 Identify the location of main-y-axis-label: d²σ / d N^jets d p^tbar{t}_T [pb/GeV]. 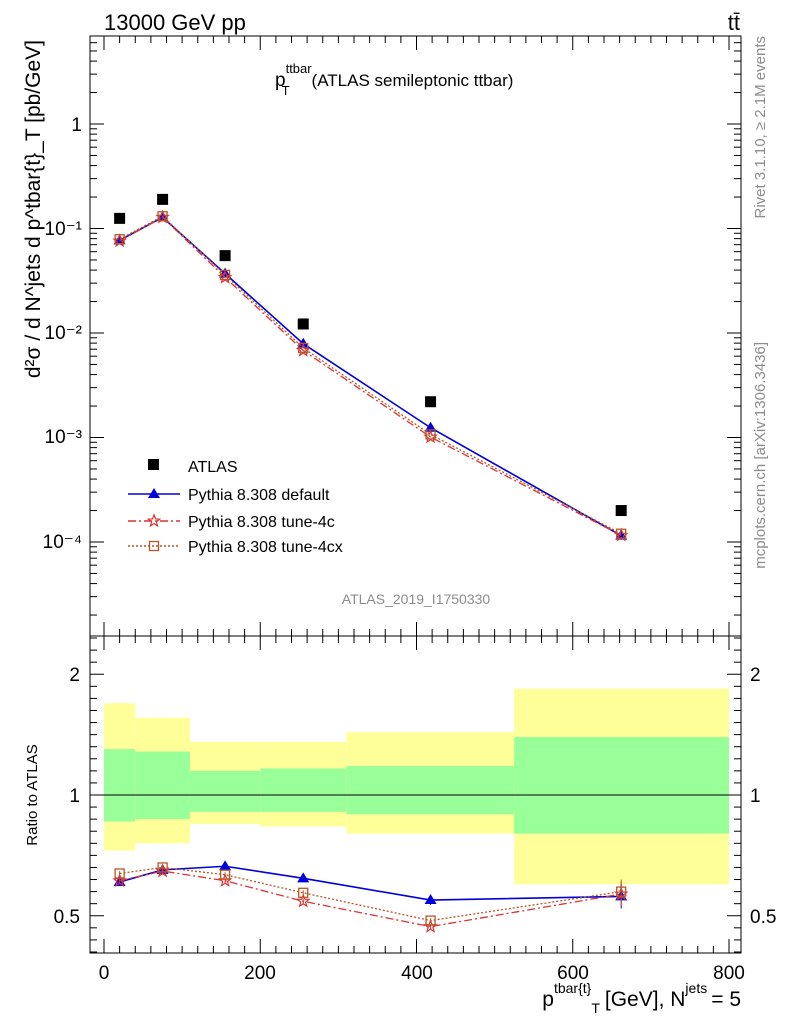
(33, 209).